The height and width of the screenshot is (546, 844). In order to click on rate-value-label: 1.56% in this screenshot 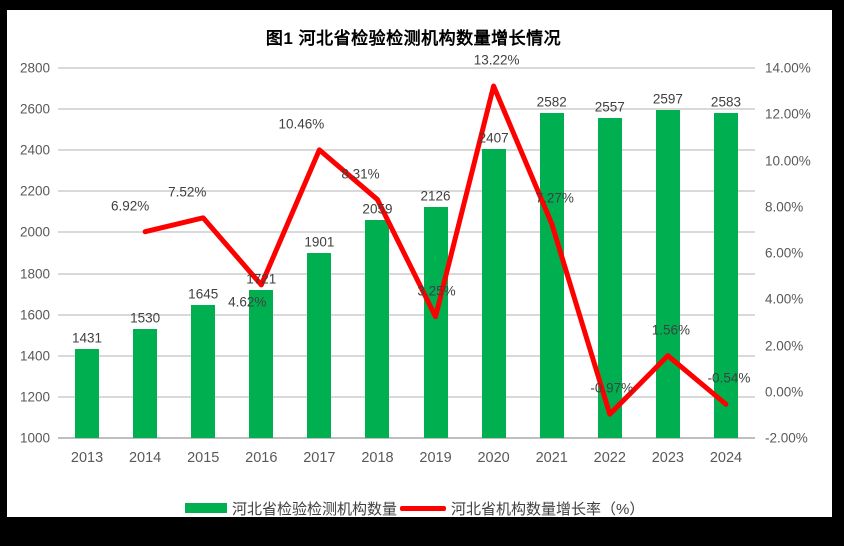, I will do `click(671, 330)`.